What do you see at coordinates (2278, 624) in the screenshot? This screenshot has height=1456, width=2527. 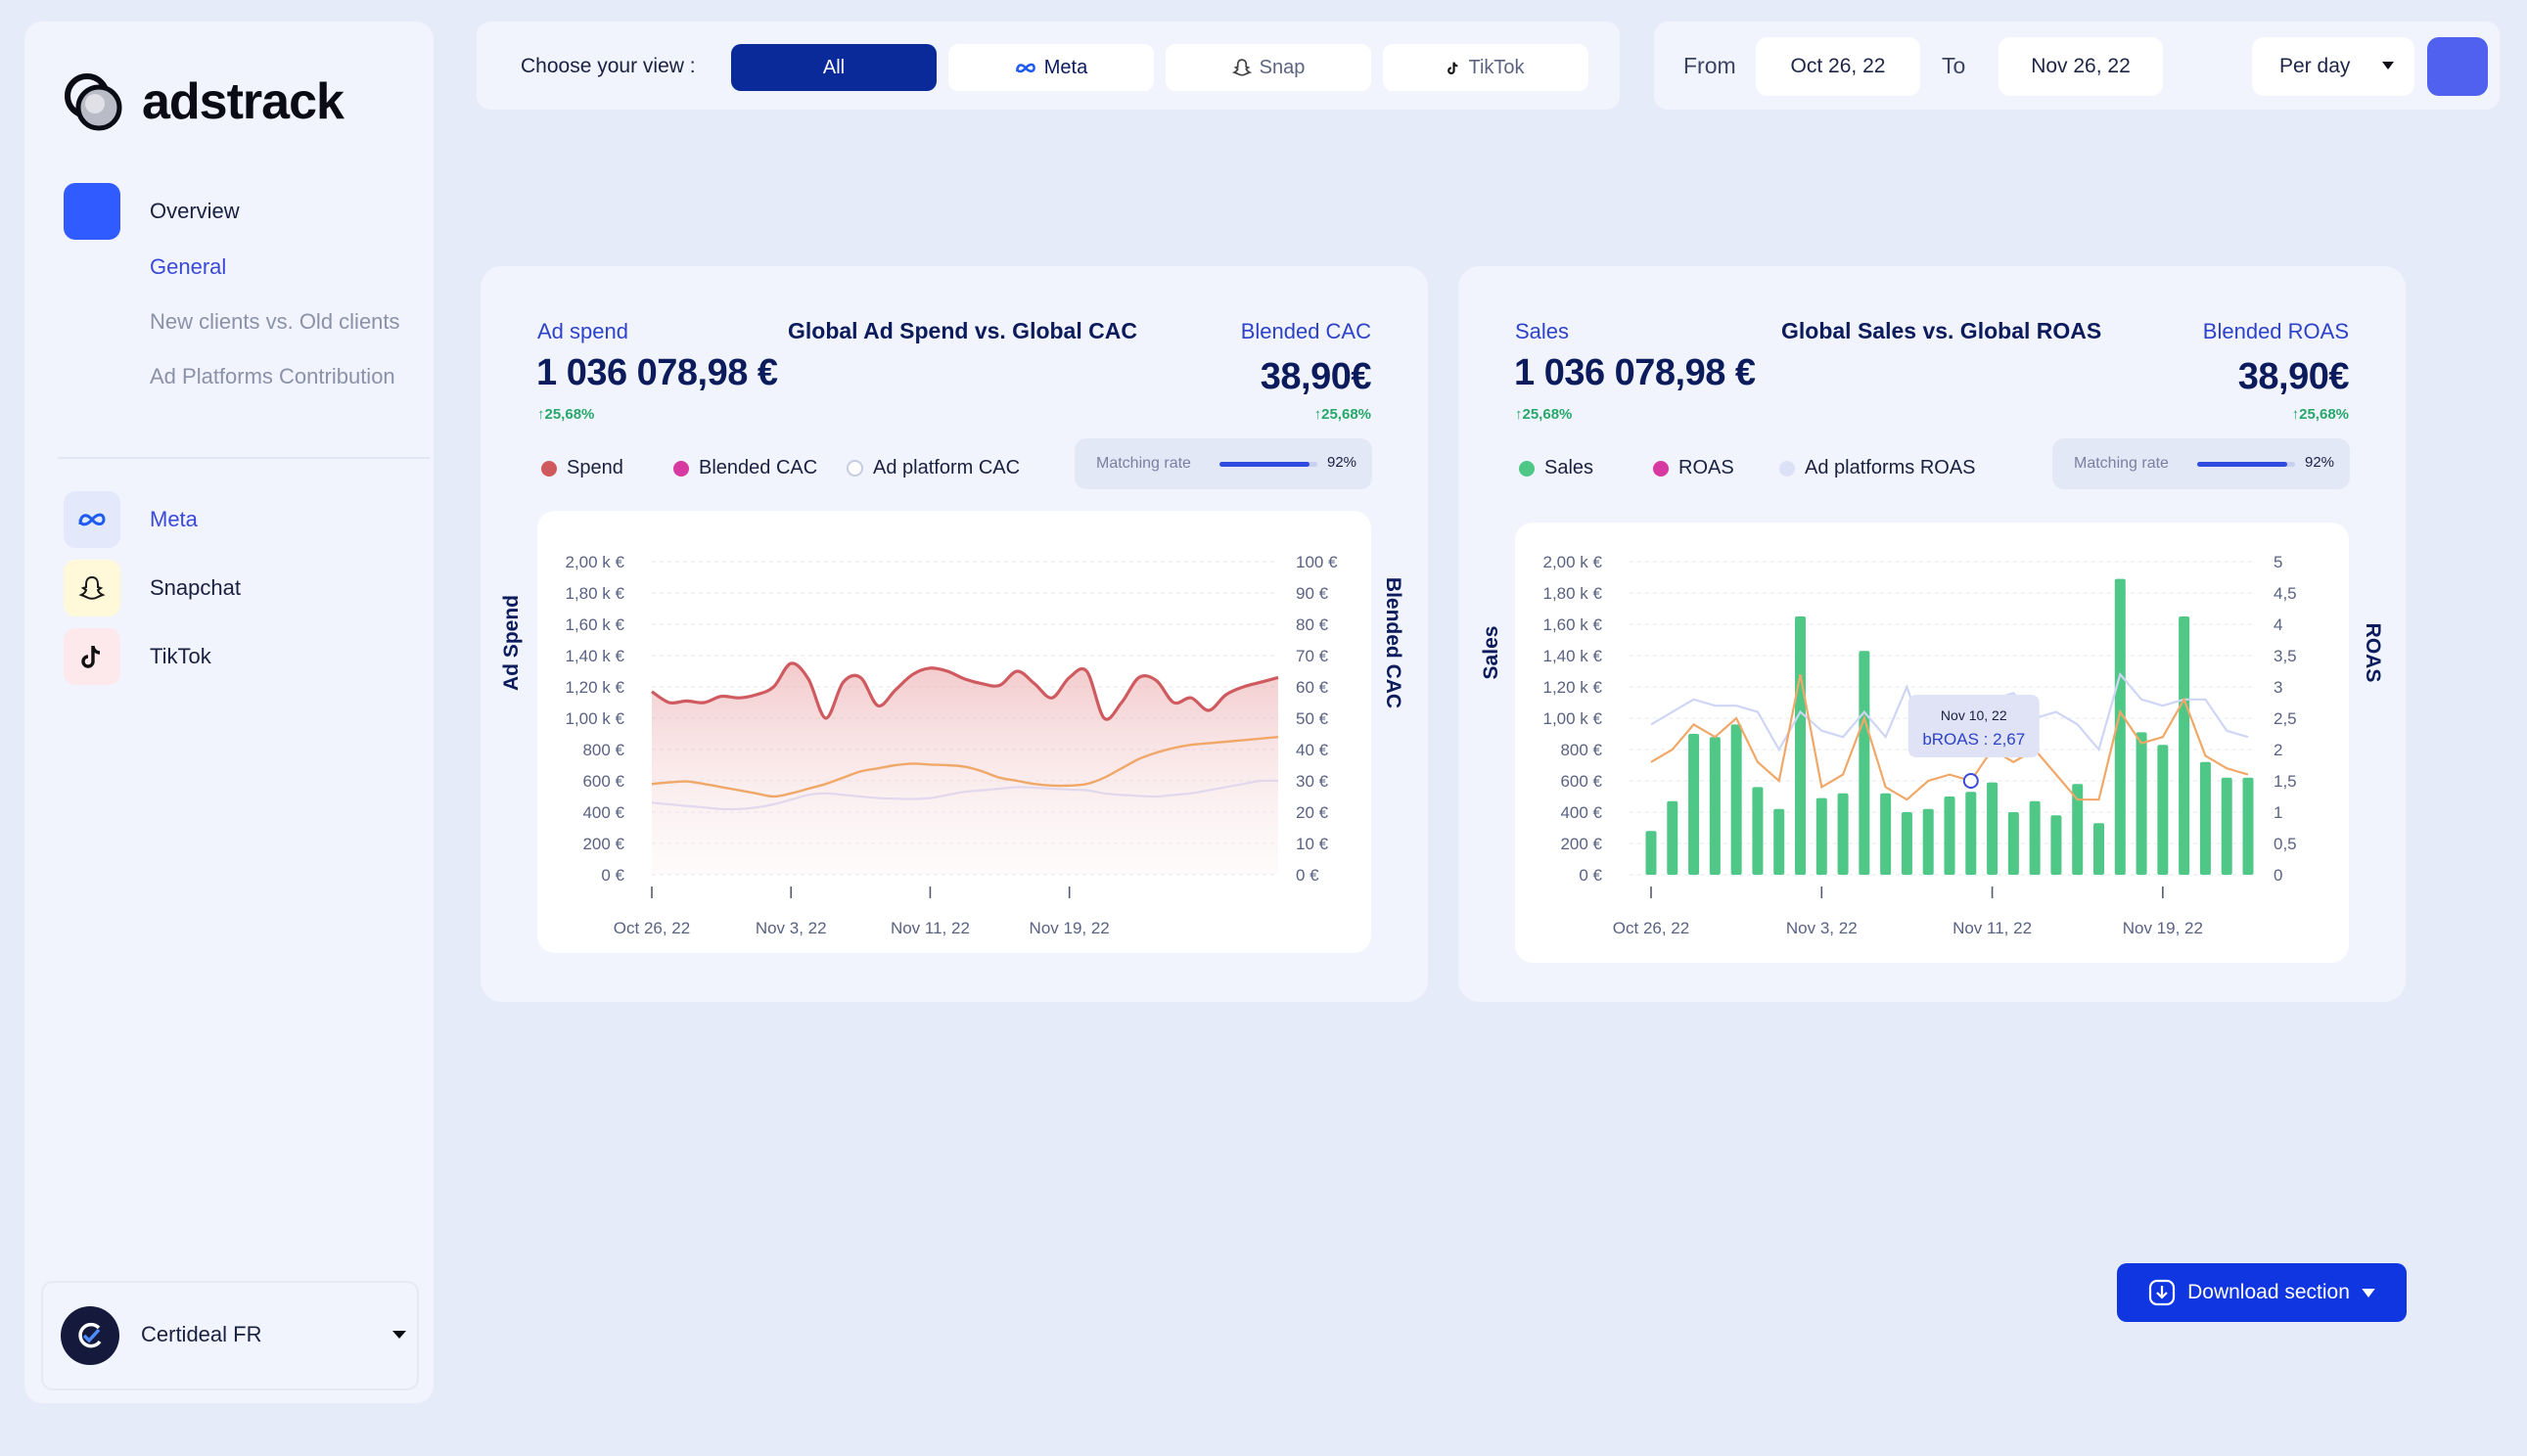 I see `y-tick-label-right: 4` at bounding box center [2278, 624].